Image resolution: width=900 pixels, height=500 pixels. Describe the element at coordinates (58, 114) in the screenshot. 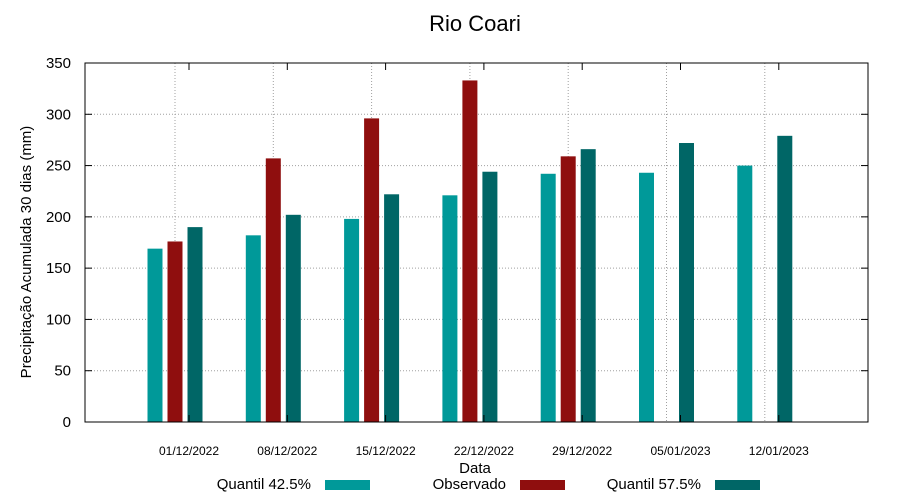

I see `y-tick-label: 300` at that location.